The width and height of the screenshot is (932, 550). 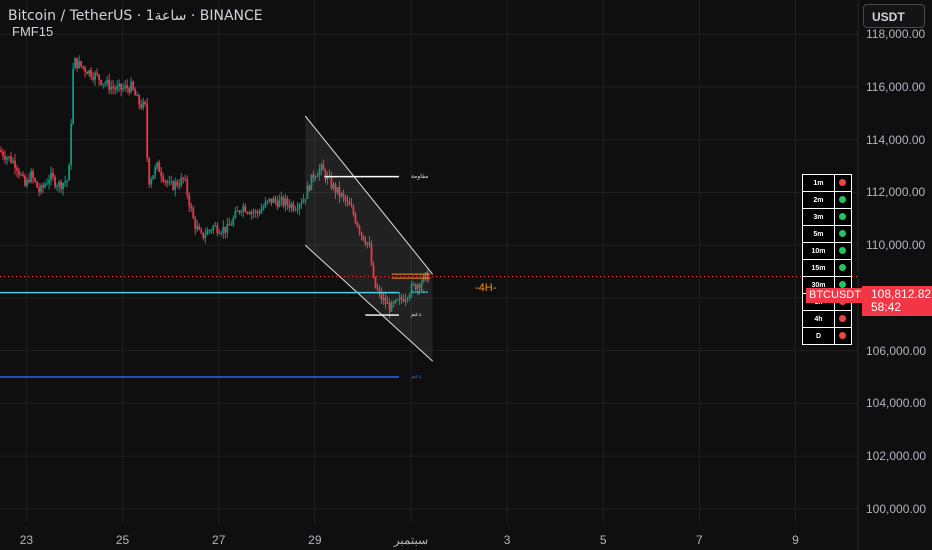 I want to click on y-tick-label: 118,000.00, so click(x=896, y=34).